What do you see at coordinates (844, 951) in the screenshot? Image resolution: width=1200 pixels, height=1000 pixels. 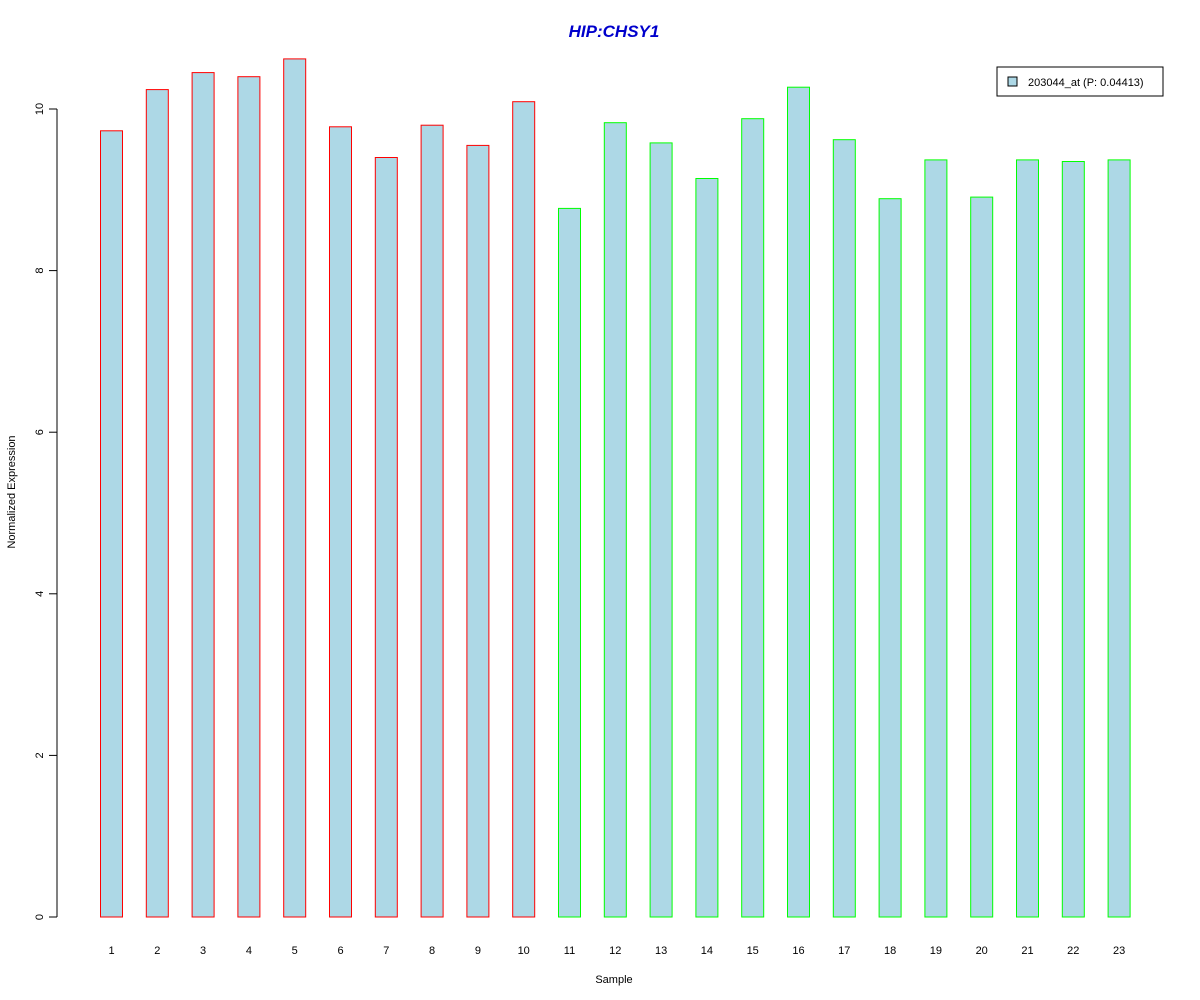 I see `x-tick-label: 17` at bounding box center [844, 951].